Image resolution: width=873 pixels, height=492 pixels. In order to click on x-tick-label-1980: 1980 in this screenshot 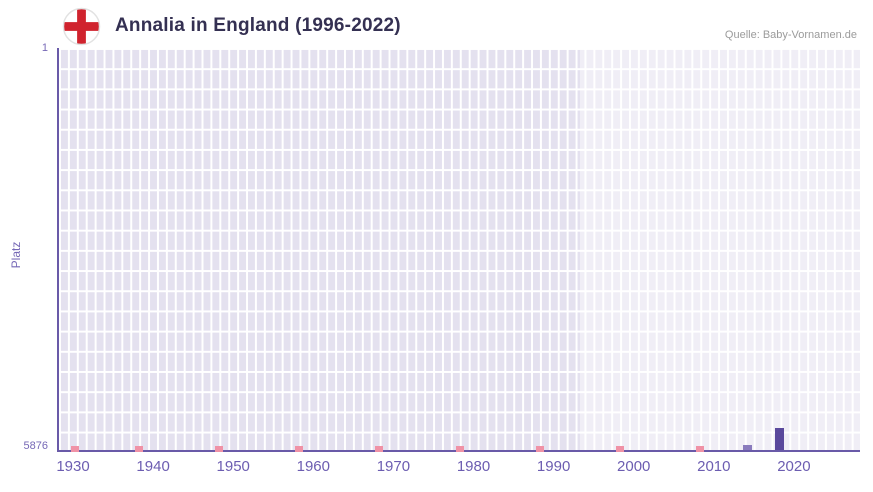, I will do `click(473, 466)`.